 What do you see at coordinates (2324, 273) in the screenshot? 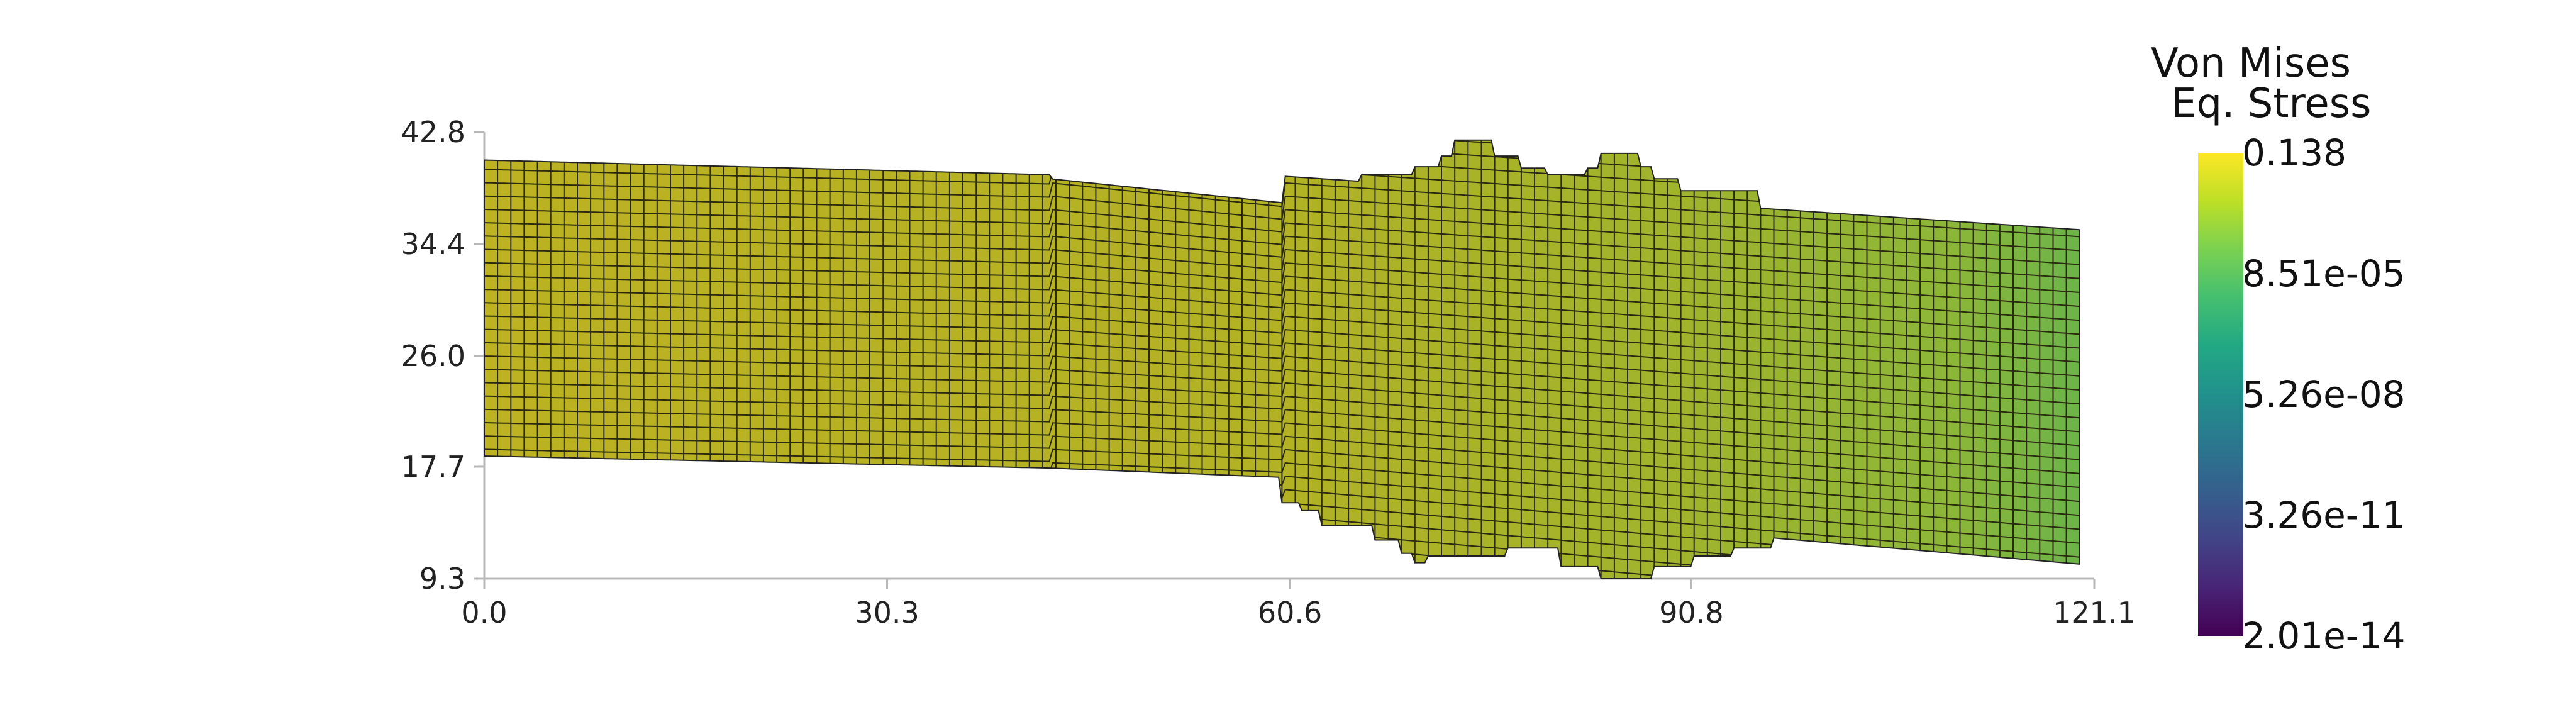
I see `colorbar-tick-label: 8.51e-05` at bounding box center [2324, 273].